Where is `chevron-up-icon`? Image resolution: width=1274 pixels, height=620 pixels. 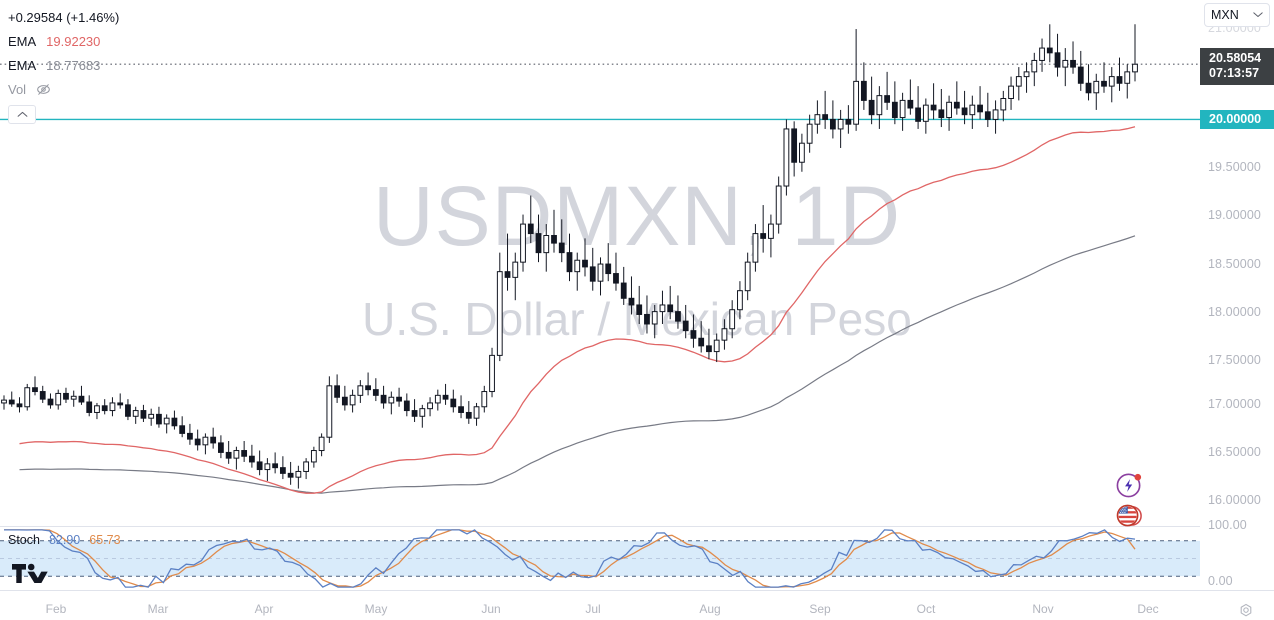 chevron-up-icon is located at coordinates (22, 114).